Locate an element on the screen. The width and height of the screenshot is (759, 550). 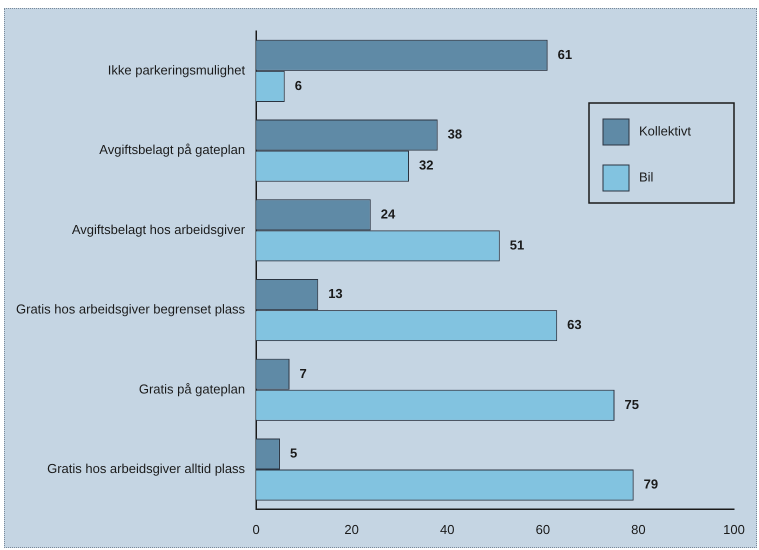
x-tick-label: 0 is located at coordinates (256, 529).